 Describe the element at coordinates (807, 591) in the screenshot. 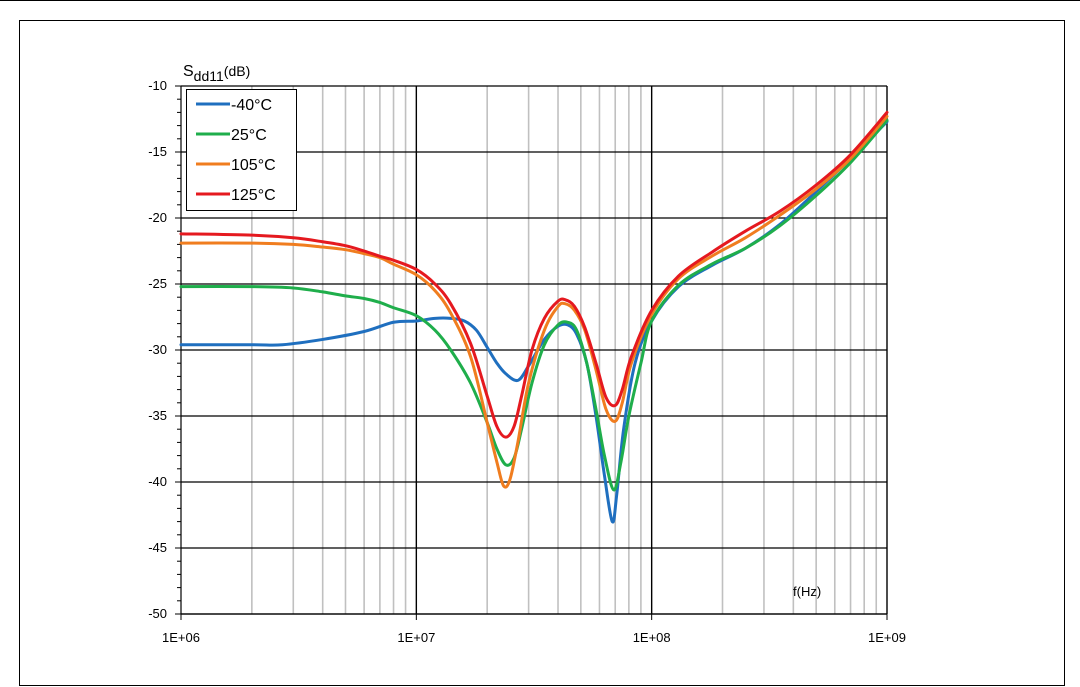

I see `x-axis-label: f(Hz)` at that location.